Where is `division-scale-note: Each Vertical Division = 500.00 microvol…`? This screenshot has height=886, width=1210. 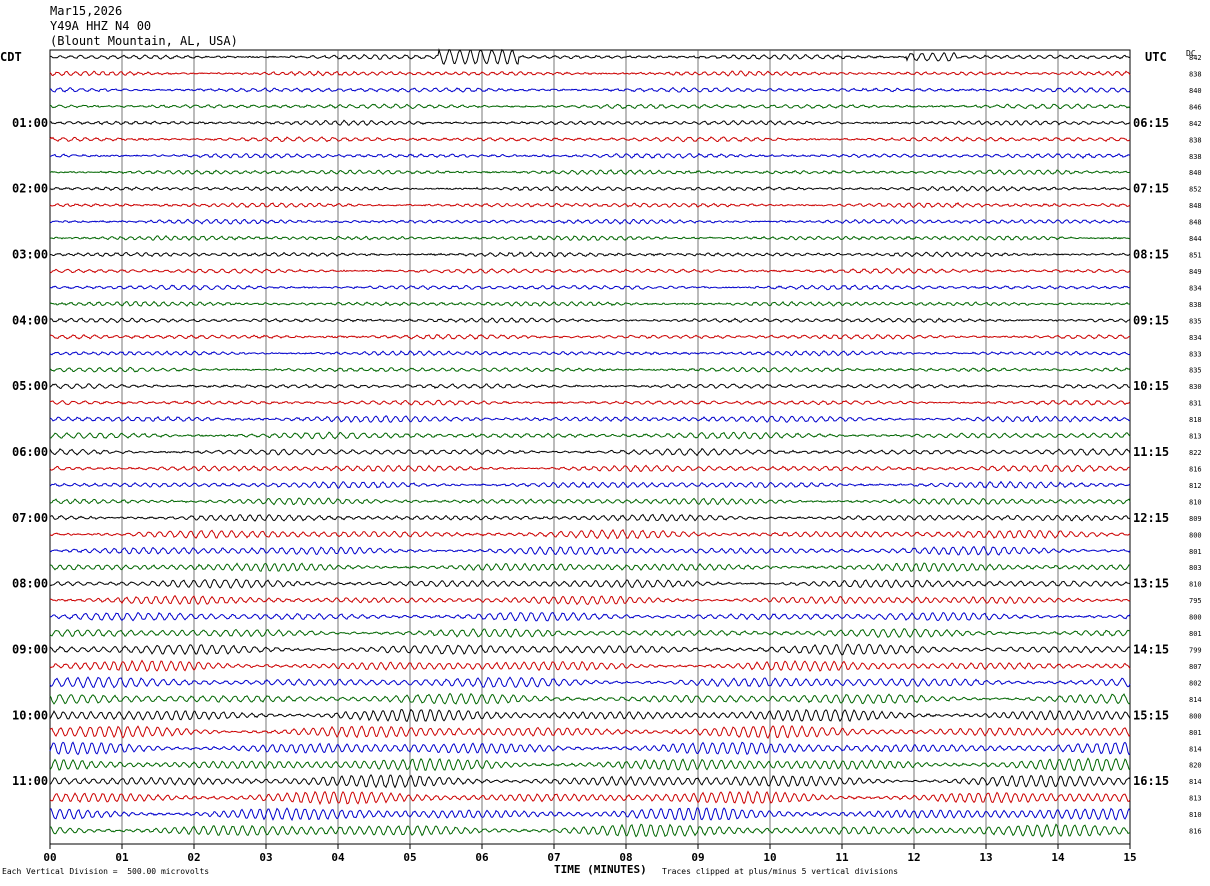 division-scale-note: Each Vertical Division = 500.00 microvol… is located at coordinates (106, 871).